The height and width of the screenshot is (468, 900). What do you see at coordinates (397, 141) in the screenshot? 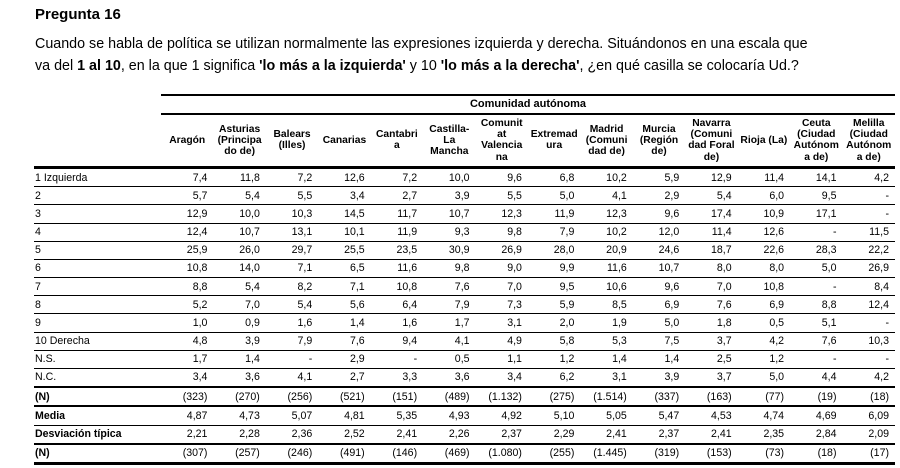
I see `column-header: Cantabri a` at bounding box center [397, 141].